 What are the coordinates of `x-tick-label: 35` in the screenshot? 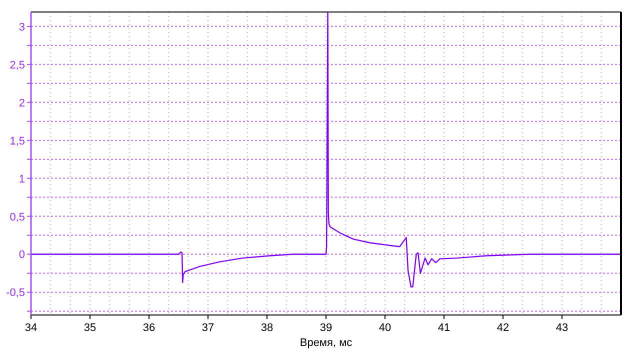 It's located at (90, 328).